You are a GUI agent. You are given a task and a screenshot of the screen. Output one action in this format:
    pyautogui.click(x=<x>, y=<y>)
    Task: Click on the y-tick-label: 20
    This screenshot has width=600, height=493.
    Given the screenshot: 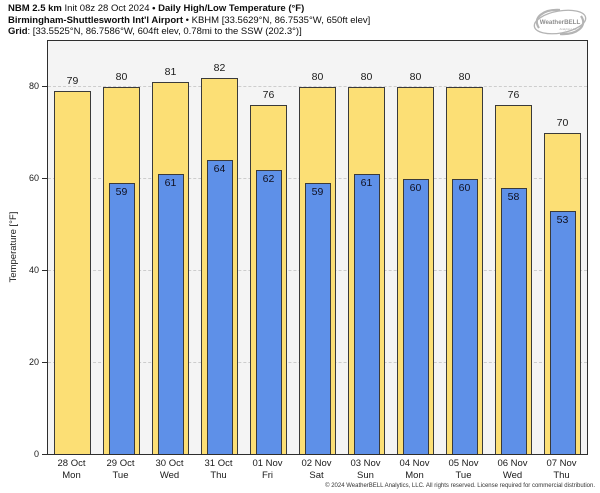 What is the action you would take?
    pyautogui.click(x=33, y=361)
    